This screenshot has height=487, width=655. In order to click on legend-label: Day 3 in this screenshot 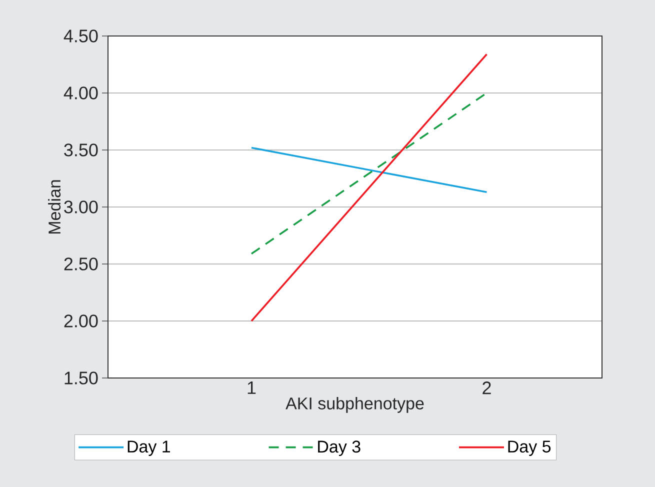, I will do `click(339, 448)`.